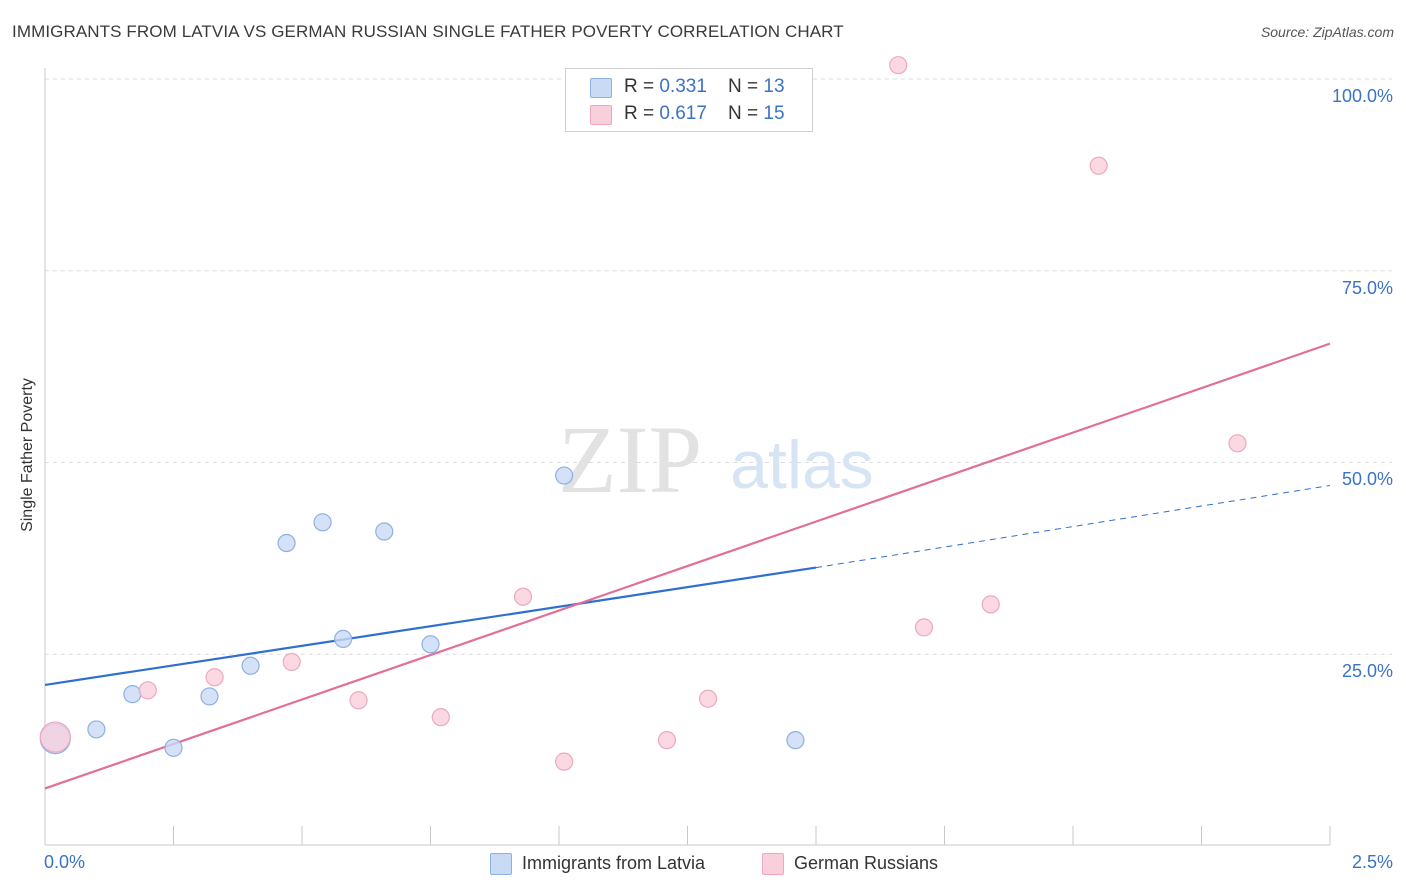 This screenshot has width=1406, height=892. Describe the element at coordinates (65, 862) in the screenshot. I see `x-tick-label-min: 0.0%` at that location.